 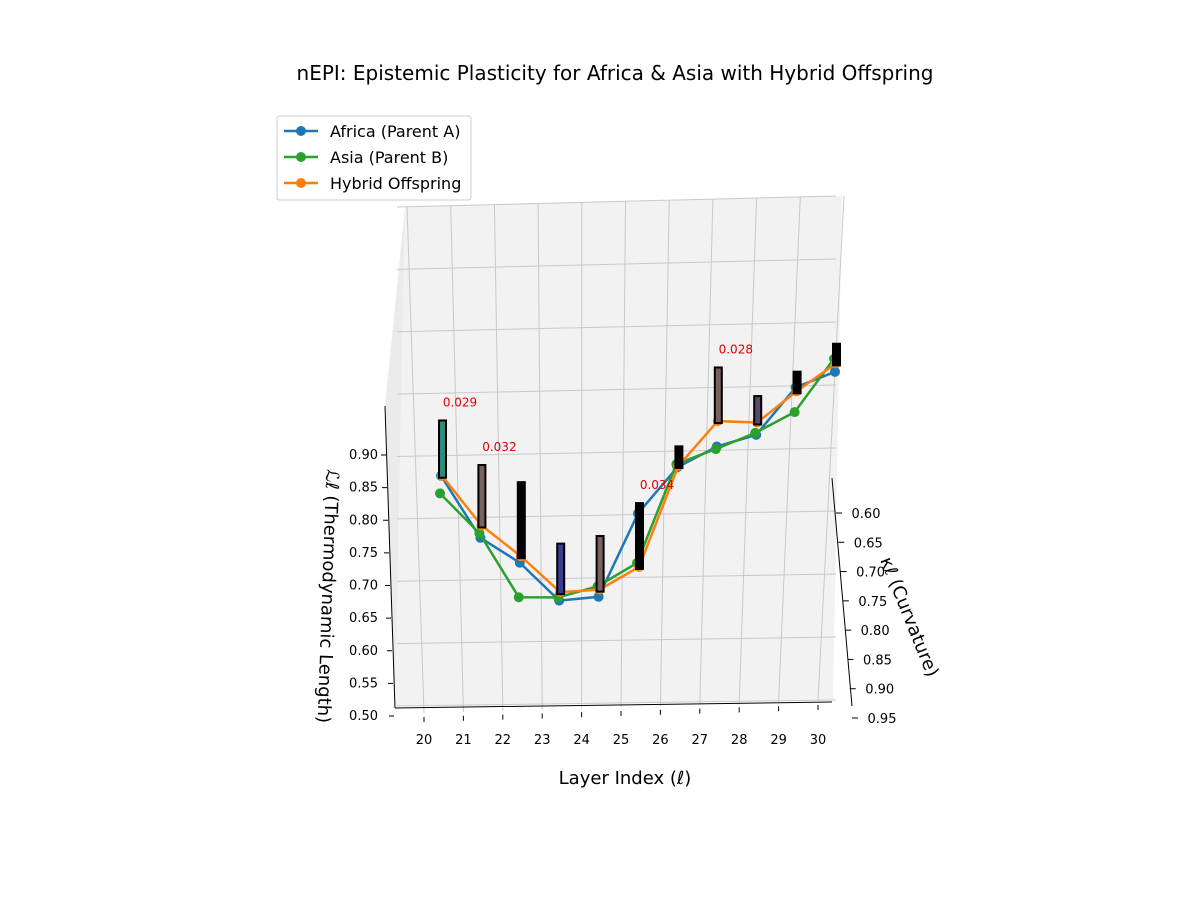 What do you see at coordinates (778, 740) in the screenshot?
I see `x-tick-label: 29` at bounding box center [778, 740].